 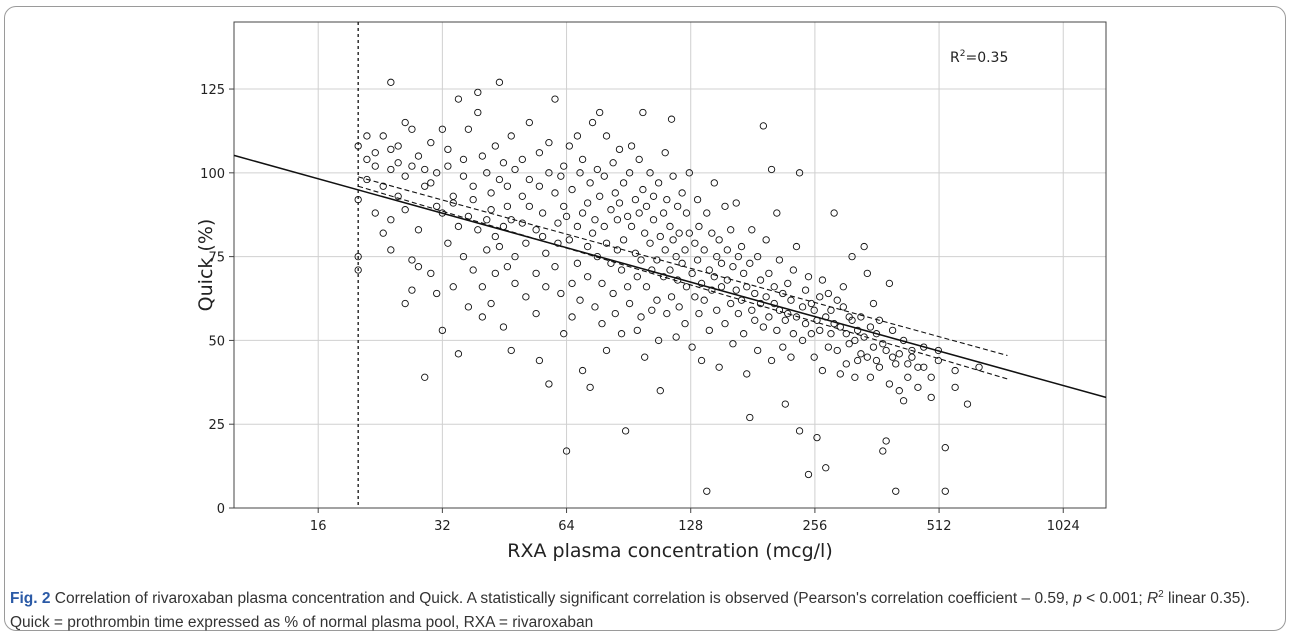 I want to click on x-tick-labels: 16 32 64 128 256 512 1024, so click(x=695, y=526).